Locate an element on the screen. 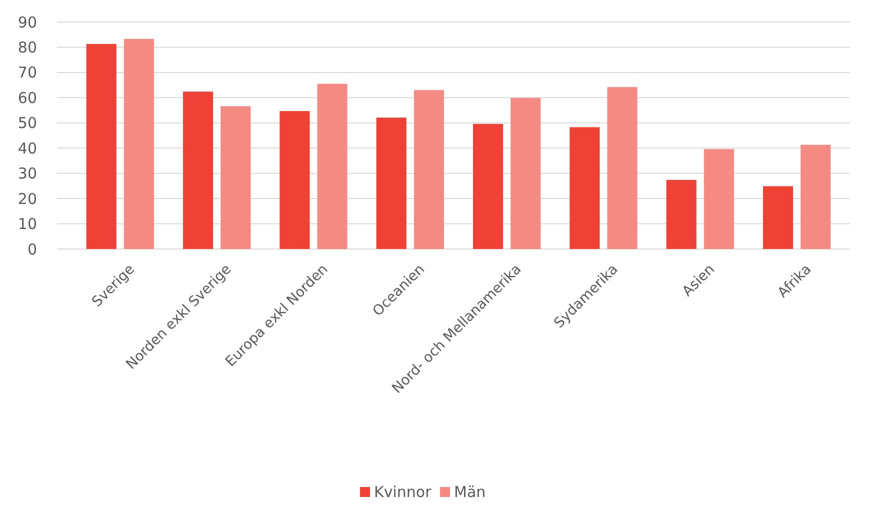 The image size is (870, 508). y-tick-label: 60 is located at coordinates (27, 97).